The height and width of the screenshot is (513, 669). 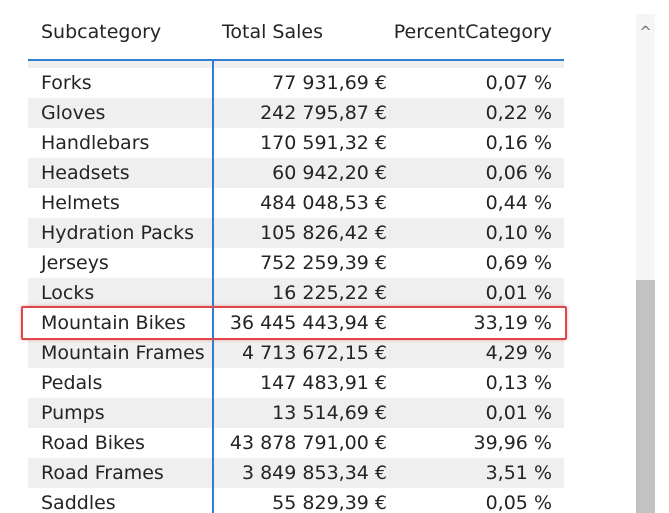 I want to click on table-row: Pedals 147 483,91 € 0,13 %, so click(x=296, y=383).